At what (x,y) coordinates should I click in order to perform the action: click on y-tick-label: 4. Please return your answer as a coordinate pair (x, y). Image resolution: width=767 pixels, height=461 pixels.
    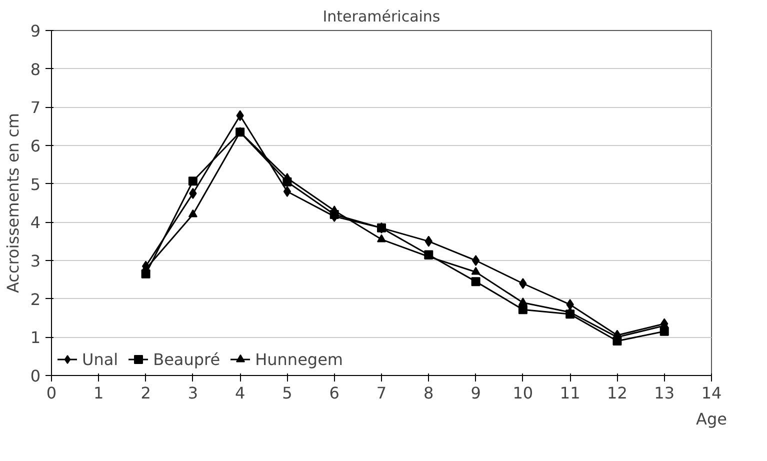
    Looking at the image, I should click on (35, 222).